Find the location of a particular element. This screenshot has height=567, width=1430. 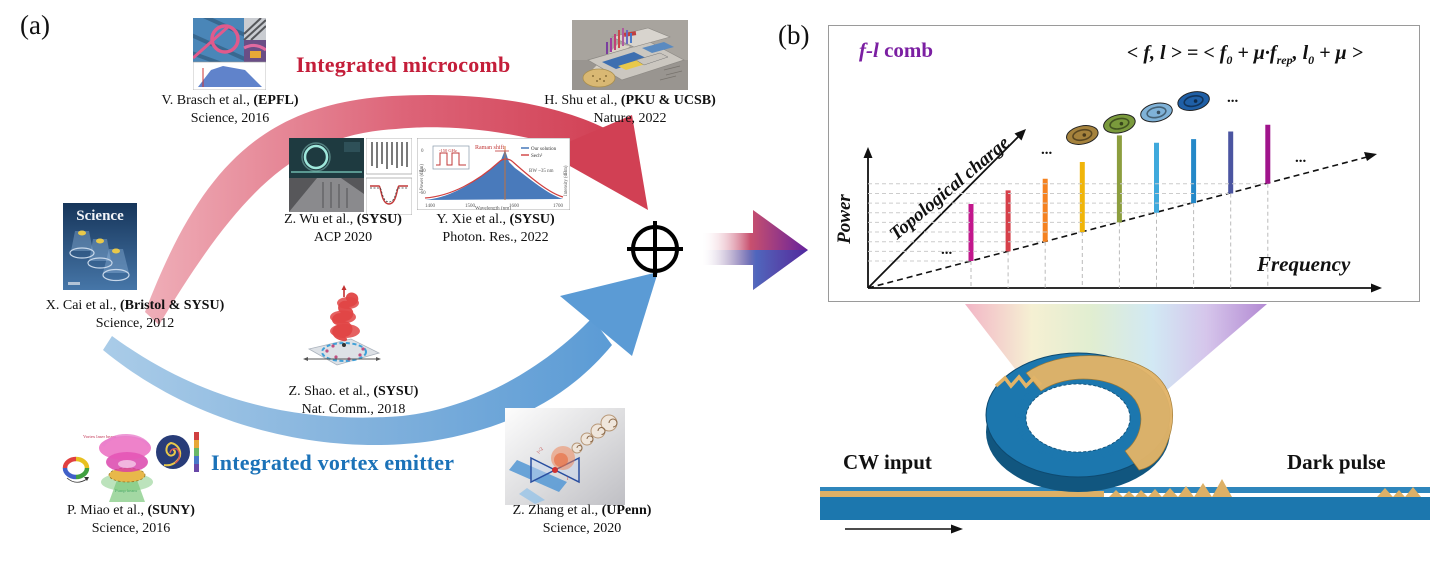

plot-axes is located at coordinates (1122, 211).